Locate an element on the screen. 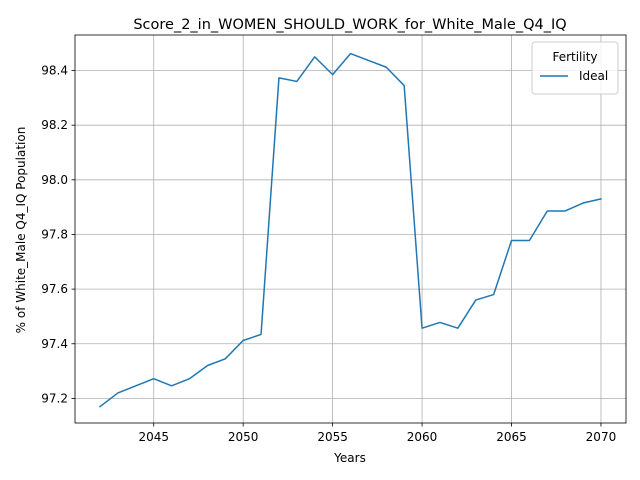  y-axis-label: % of White_Male Q4_IQ Population is located at coordinates (21, 230).